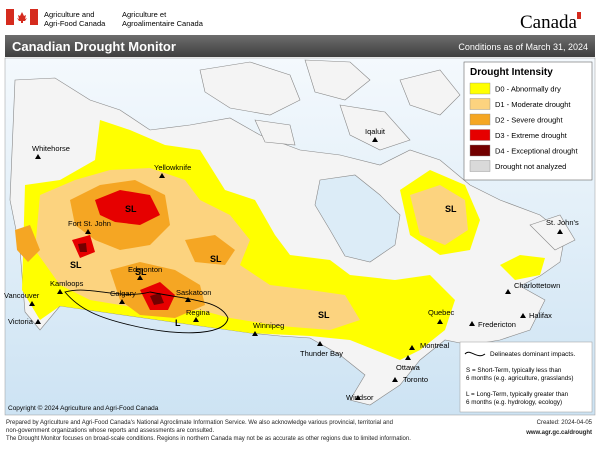  I want to click on impacts-short: S = Short-Term, typically less than, so click(514, 370).